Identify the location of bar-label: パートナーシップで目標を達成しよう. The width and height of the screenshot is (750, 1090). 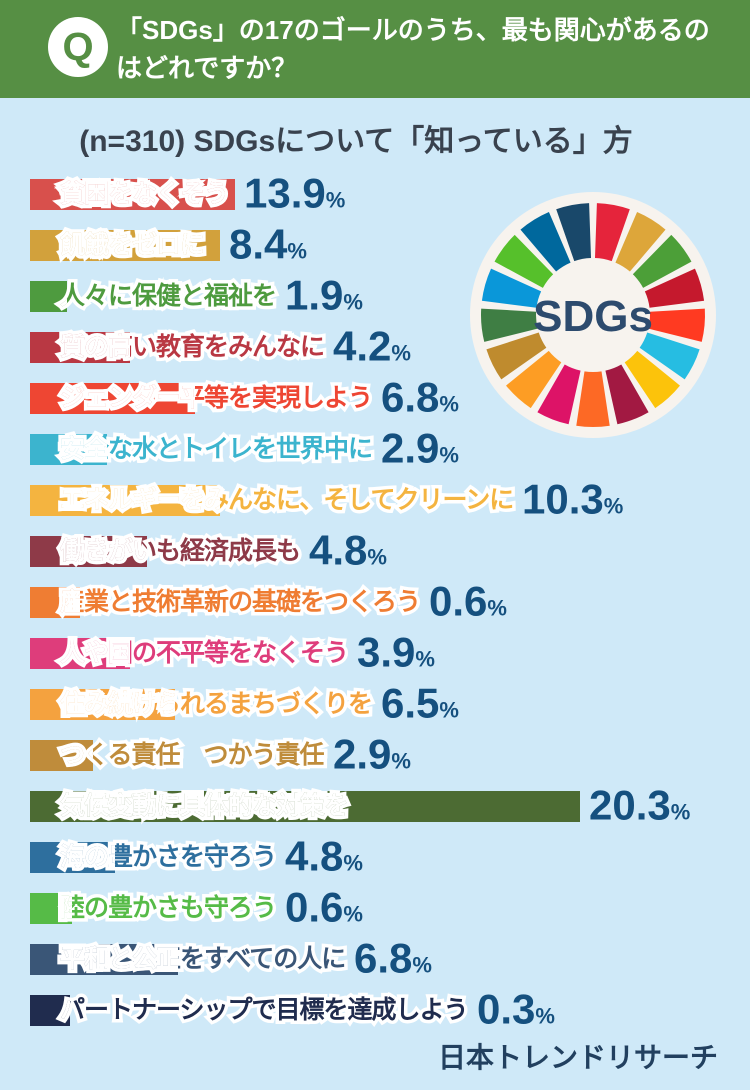
(264, 1010).